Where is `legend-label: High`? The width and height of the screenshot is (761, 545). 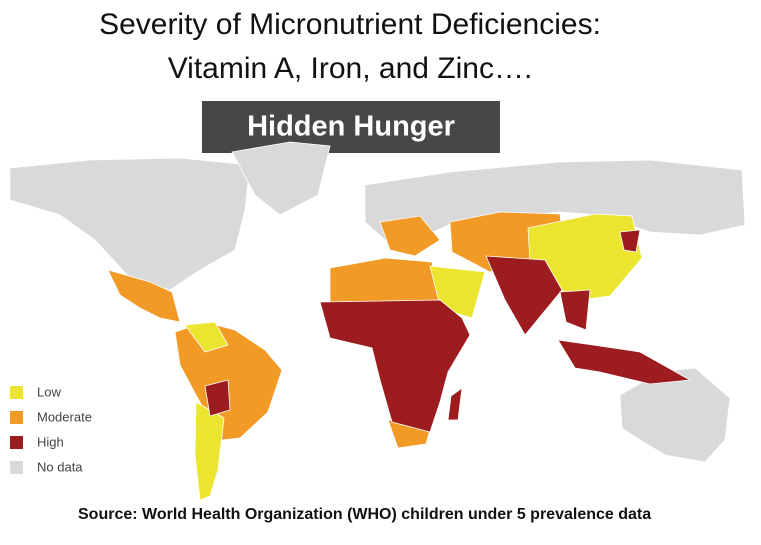
legend-label: High is located at coordinates (50, 441).